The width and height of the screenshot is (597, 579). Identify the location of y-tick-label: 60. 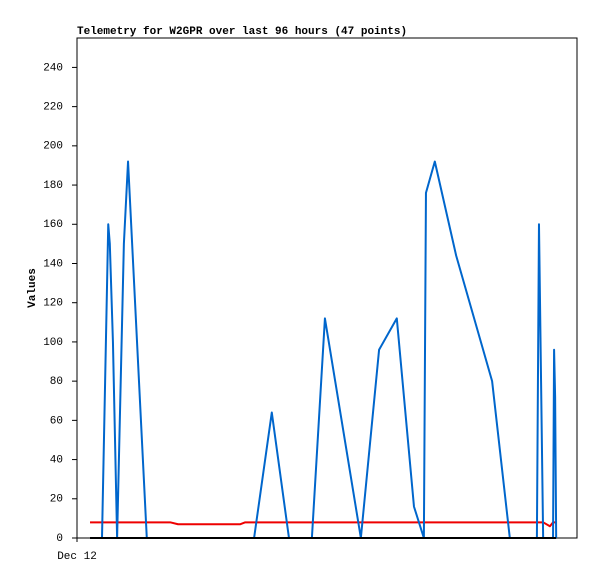
(56, 421).